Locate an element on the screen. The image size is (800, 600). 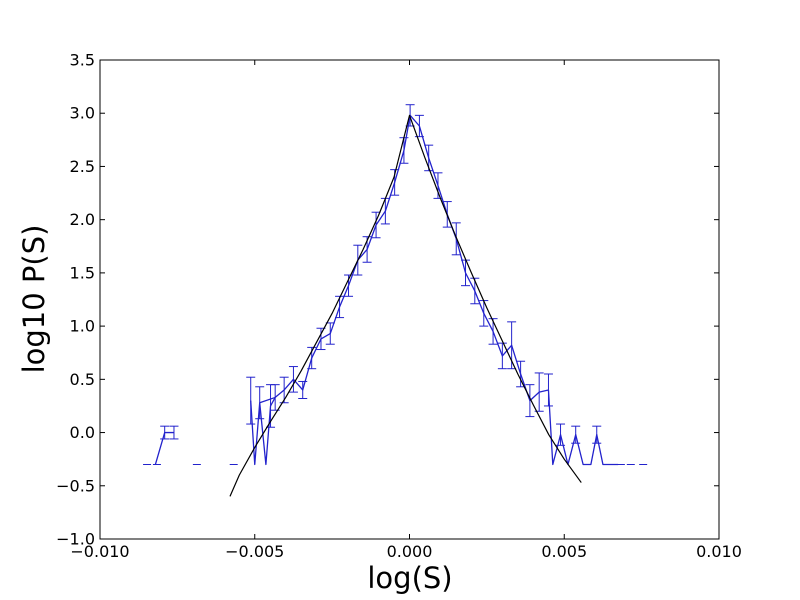
y-tick-label: −1.0 is located at coordinates (75, 539).